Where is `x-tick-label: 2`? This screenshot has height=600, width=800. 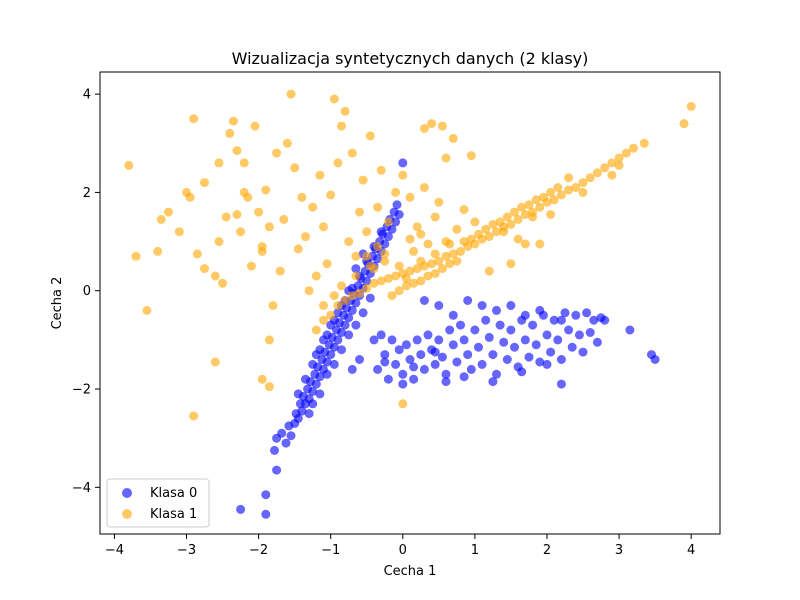
x-tick-label: 2 is located at coordinates (547, 550).